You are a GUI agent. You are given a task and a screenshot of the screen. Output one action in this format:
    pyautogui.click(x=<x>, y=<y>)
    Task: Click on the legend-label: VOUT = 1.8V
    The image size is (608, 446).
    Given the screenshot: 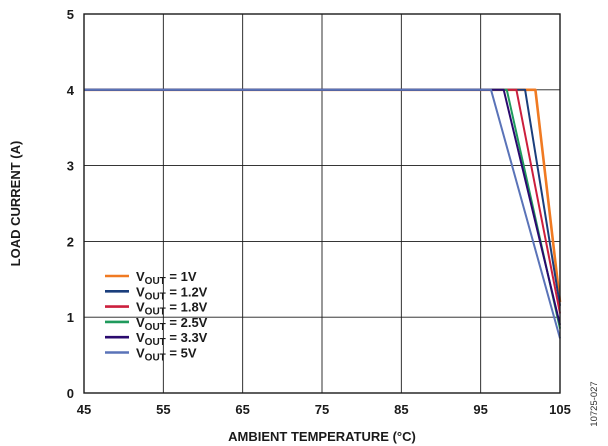 What is the action you would take?
    pyautogui.click(x=172, y=309)
    